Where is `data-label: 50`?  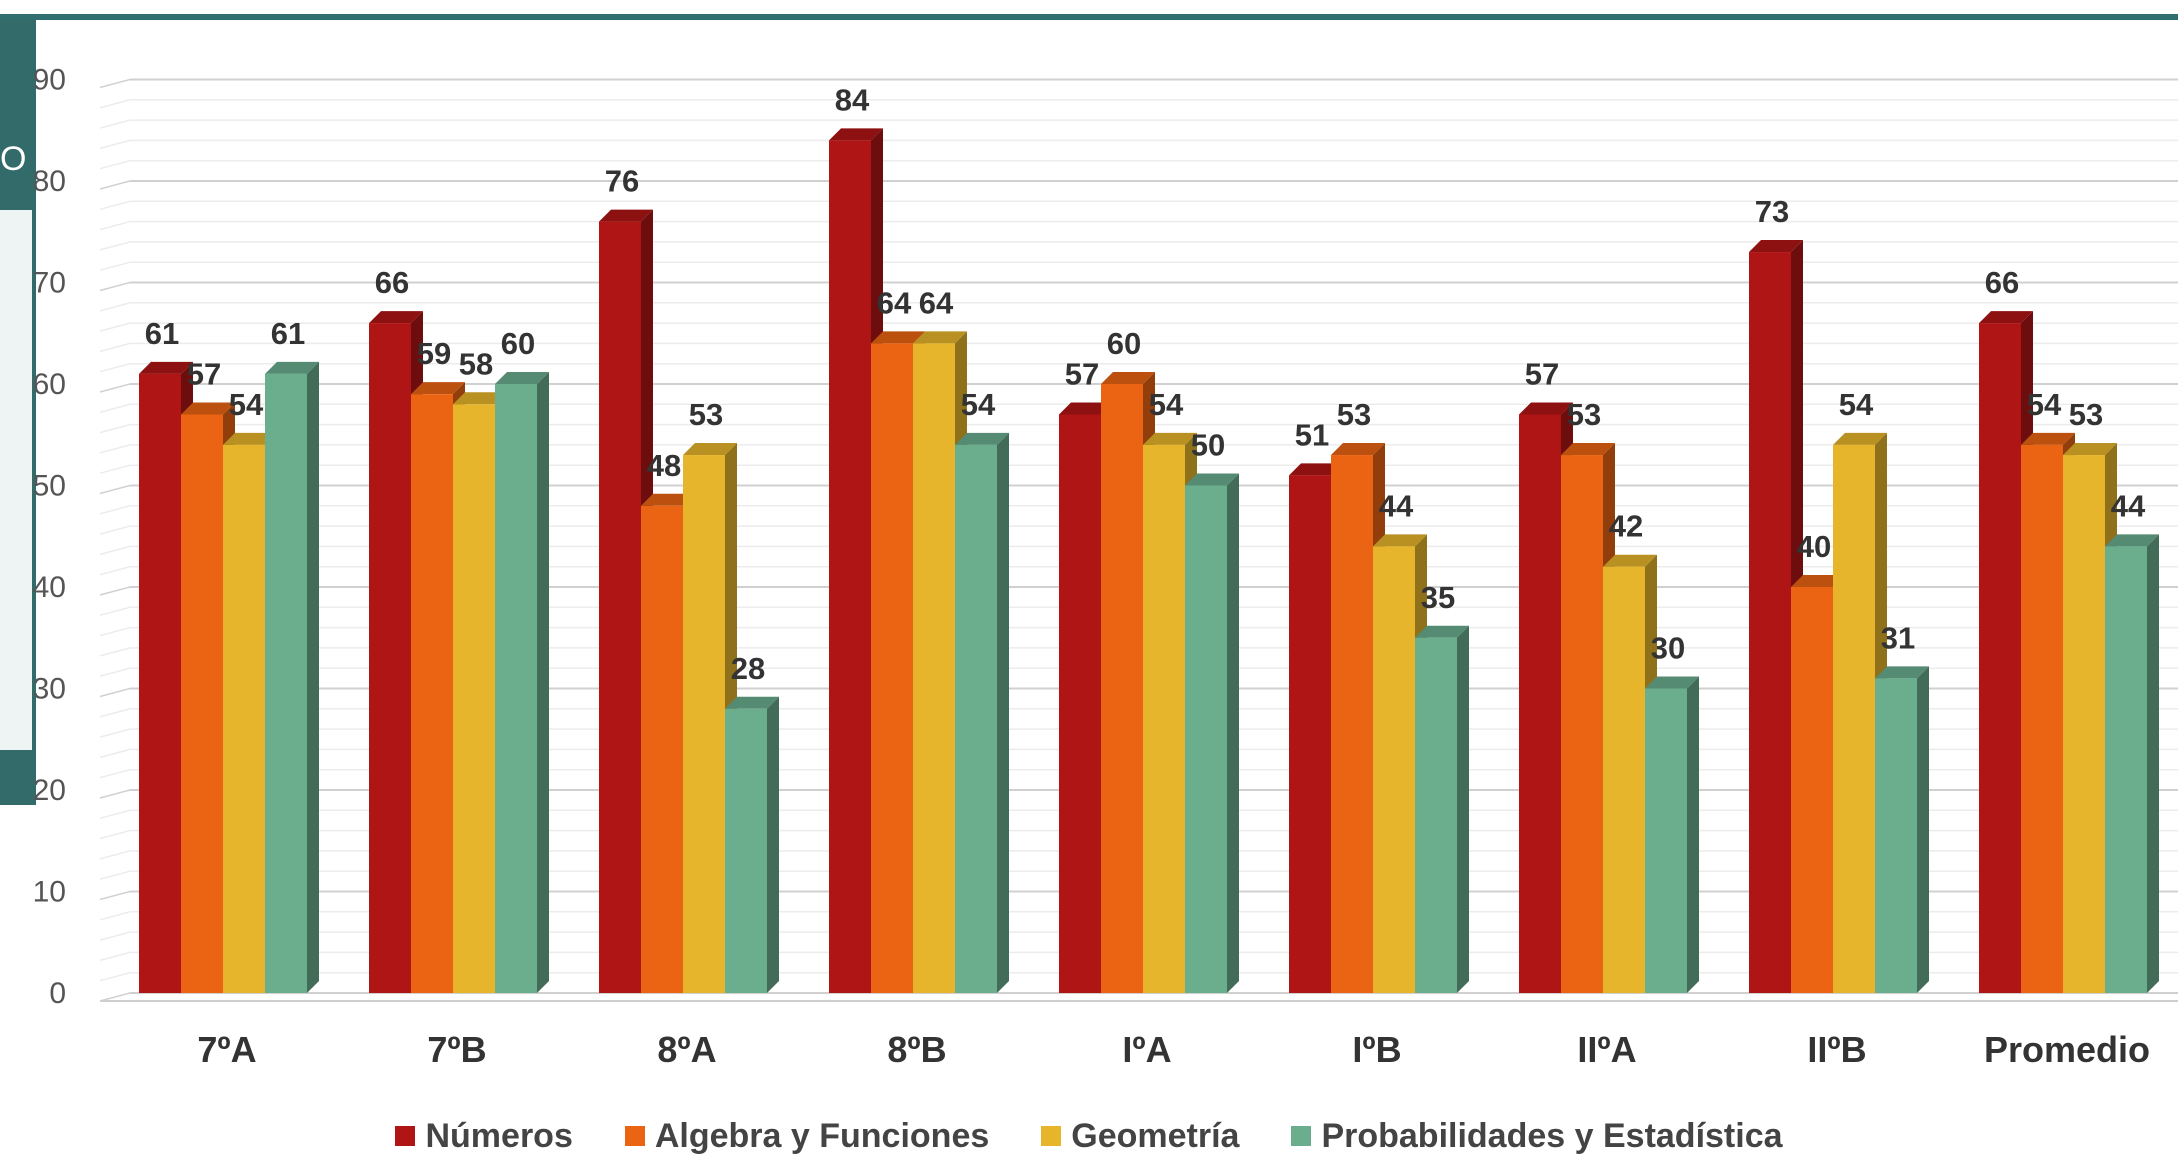 data-label: 50 is located at coordinates (1208, 445).